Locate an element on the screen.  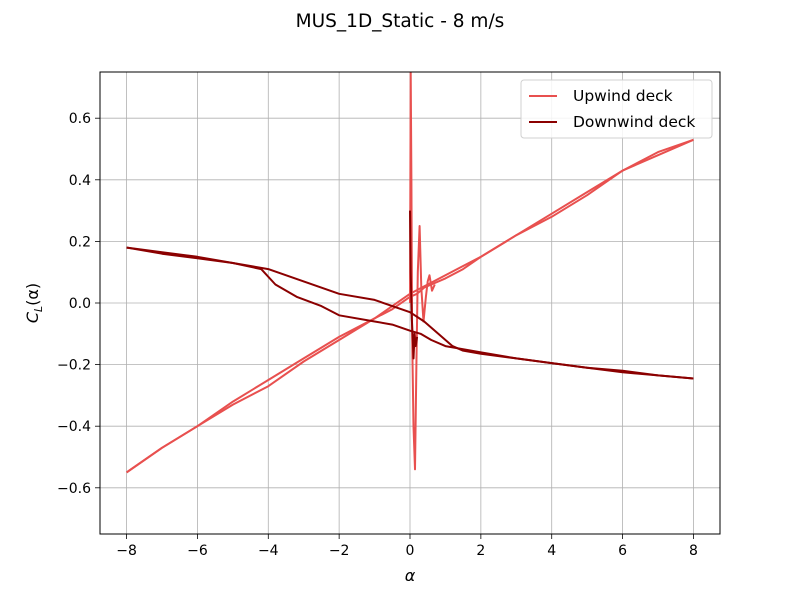
series-line-upwind-deck is located at coordinates (422, 271).